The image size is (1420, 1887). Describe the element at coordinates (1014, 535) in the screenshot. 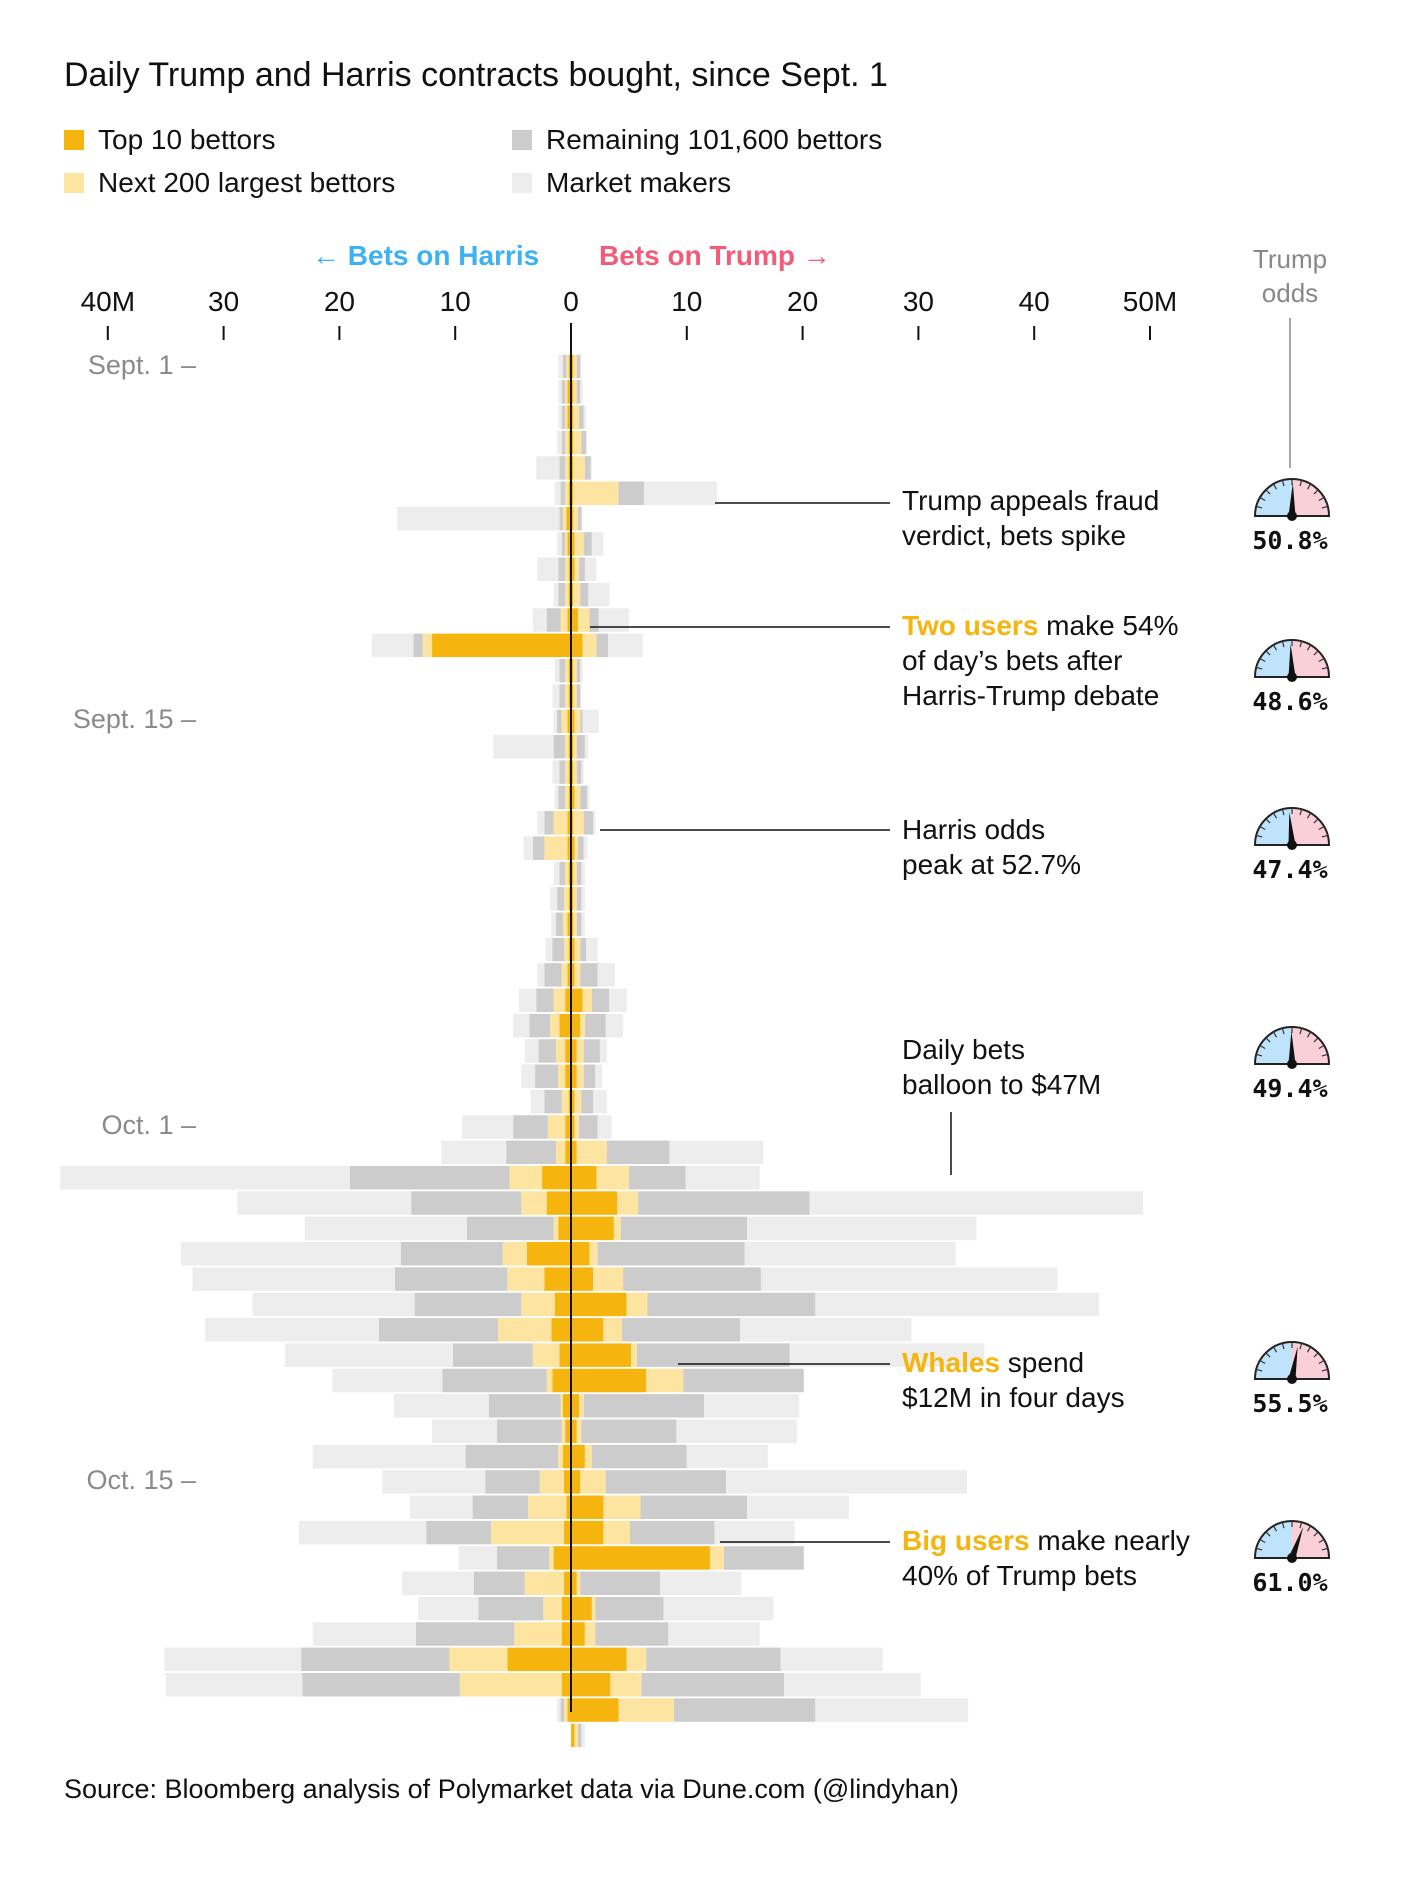

I see `annotation-fraud-line2: verdict, bets spike` at that location.